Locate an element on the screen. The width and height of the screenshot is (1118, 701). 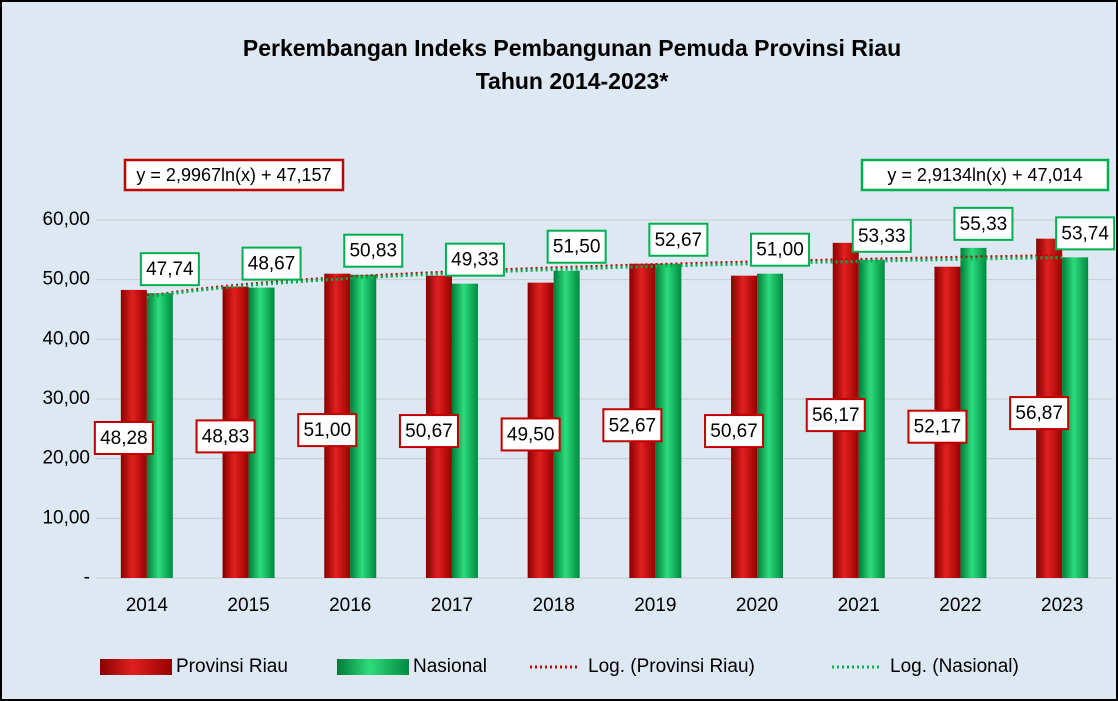
legend-label: Nasional is located at coordinates (450, 666).